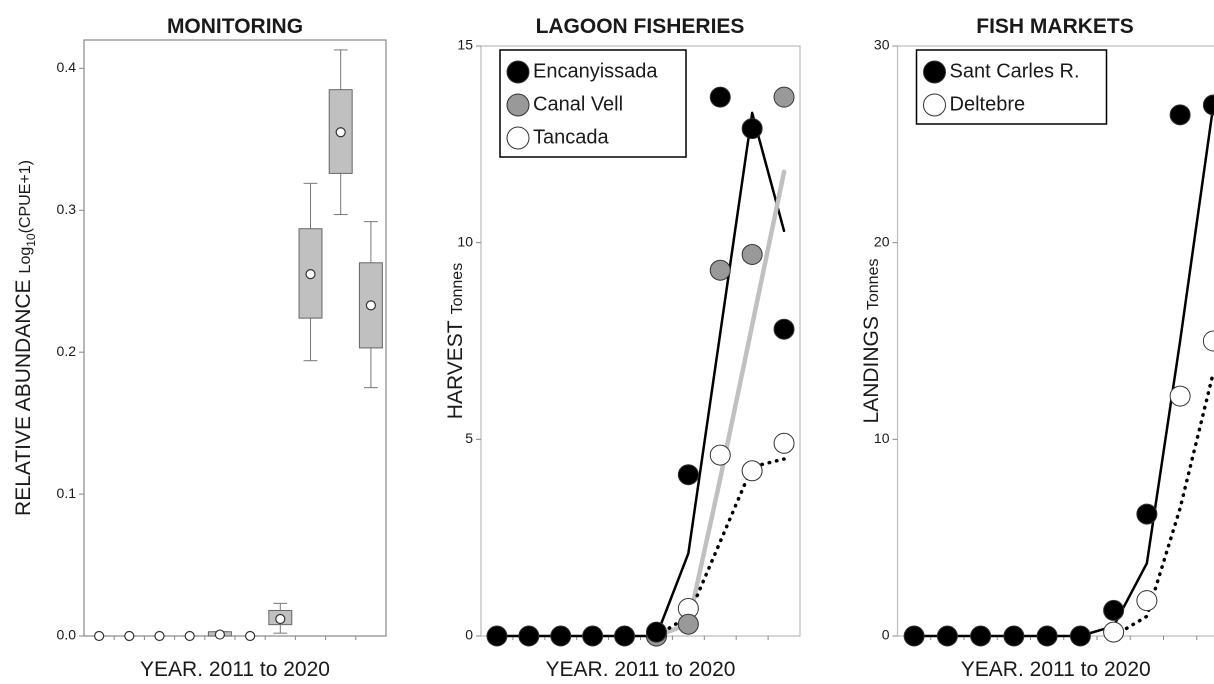 The image size is (1214, 684). Describe the element at coordinates (571, 137) in the screenshot. I see `legend-label: Tancada` at that location.